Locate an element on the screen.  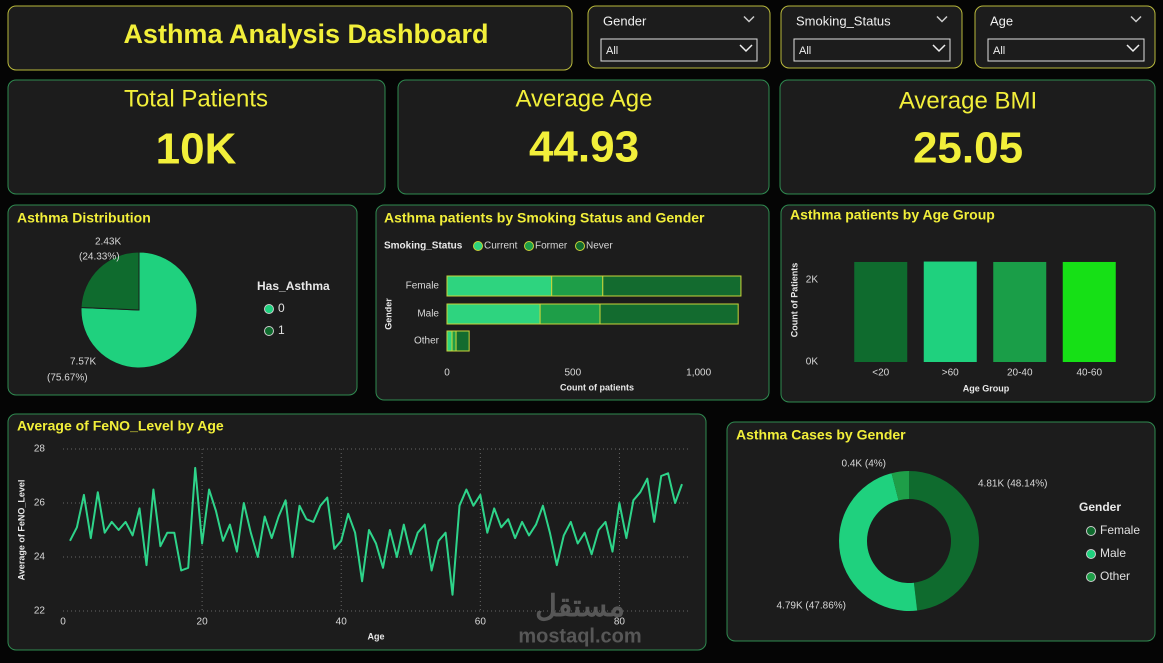
kpi-value: 10K is located at coordinates (196, 149).